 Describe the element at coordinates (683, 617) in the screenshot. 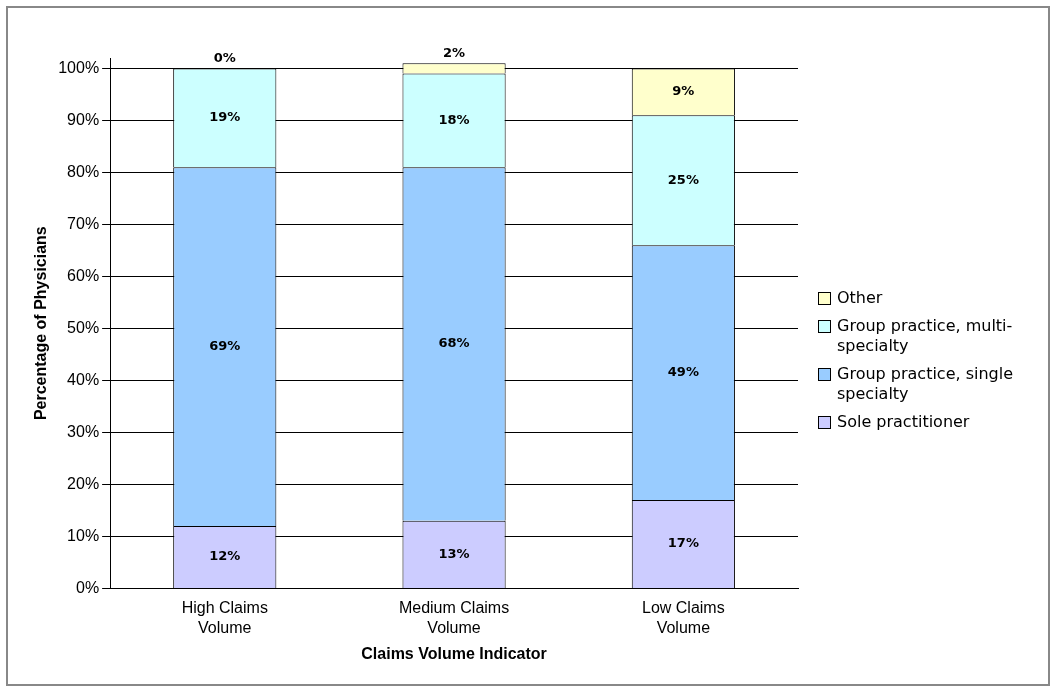

I see `x-tick-label: Low Claims Volume` at that location.